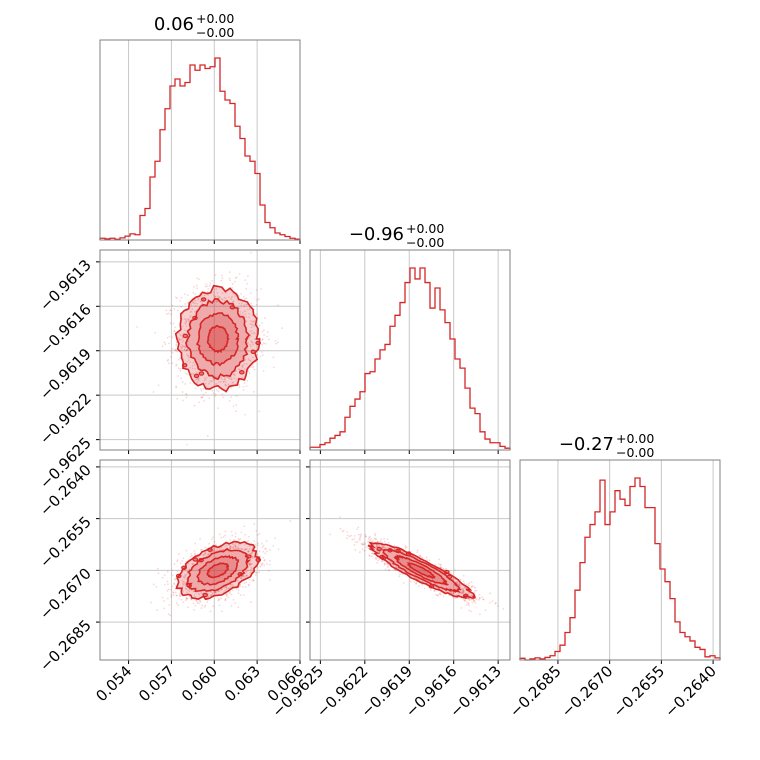 This screenshot has height=760, width=760. I want to click on y-tick-label: −0.2685, so click(65, 645).